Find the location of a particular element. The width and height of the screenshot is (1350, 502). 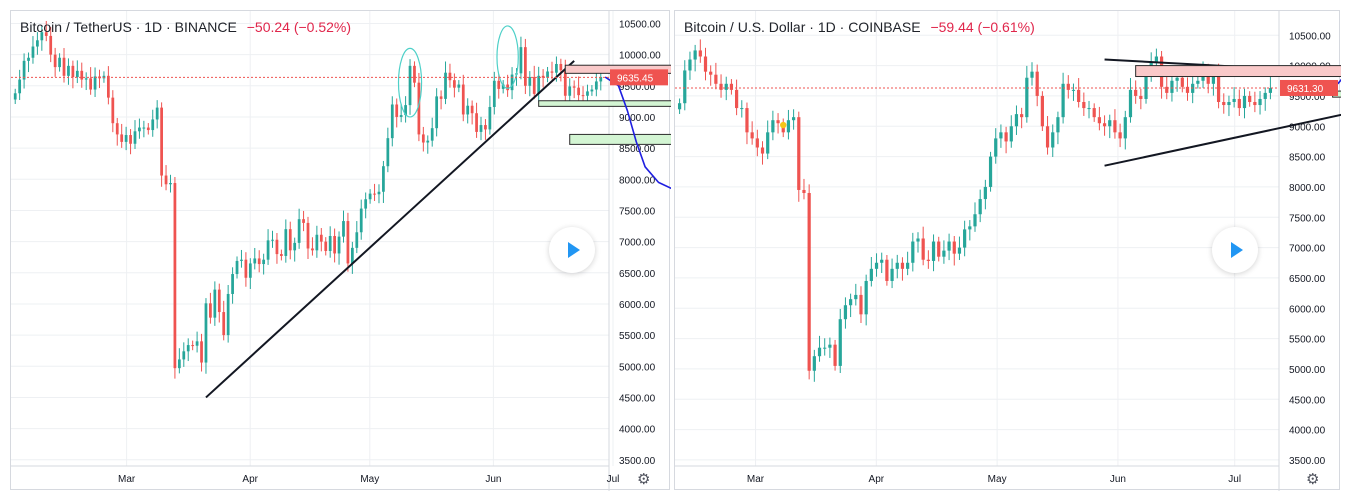

price-tick-label: 5500.00 is located at coordinates (637, 336).